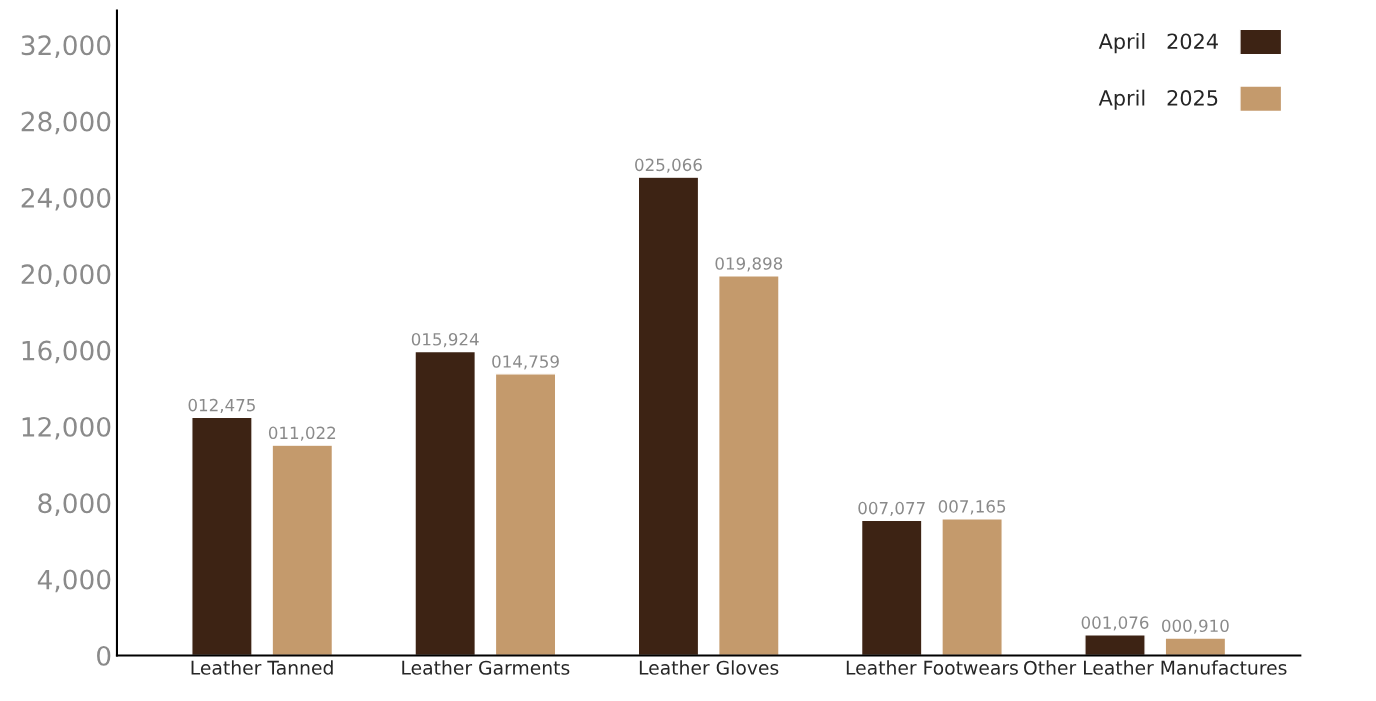  What do you see at coordinates (749, 264) in the screenshot?
I see `data-label: 019,898` at bounding box center [749, 264].